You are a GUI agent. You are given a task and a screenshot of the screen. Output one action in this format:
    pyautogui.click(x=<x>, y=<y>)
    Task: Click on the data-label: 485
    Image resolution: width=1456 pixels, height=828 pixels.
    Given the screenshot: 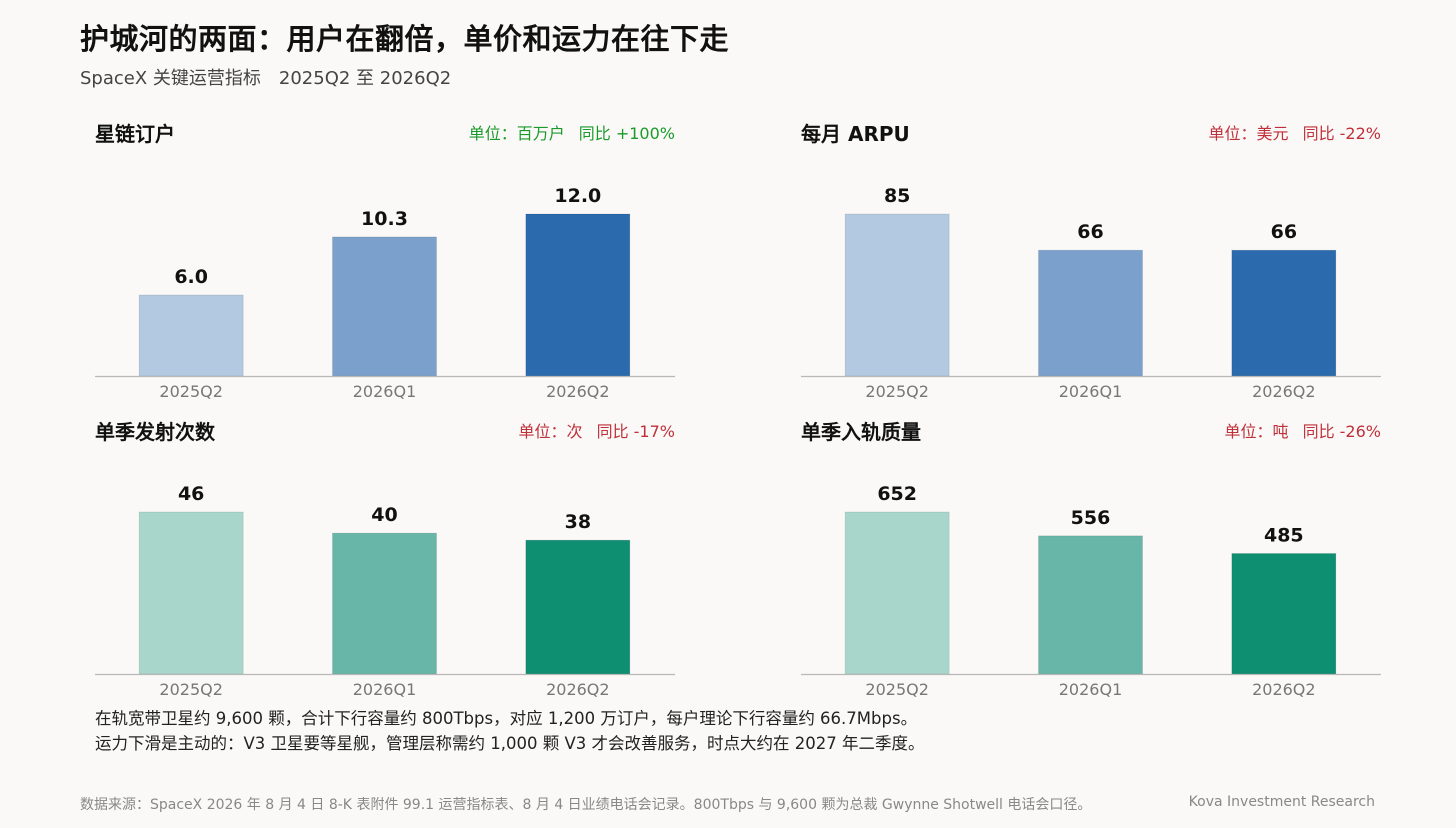 What is the action you would take?
    pyautogui.click(x=1284, y=535)
    